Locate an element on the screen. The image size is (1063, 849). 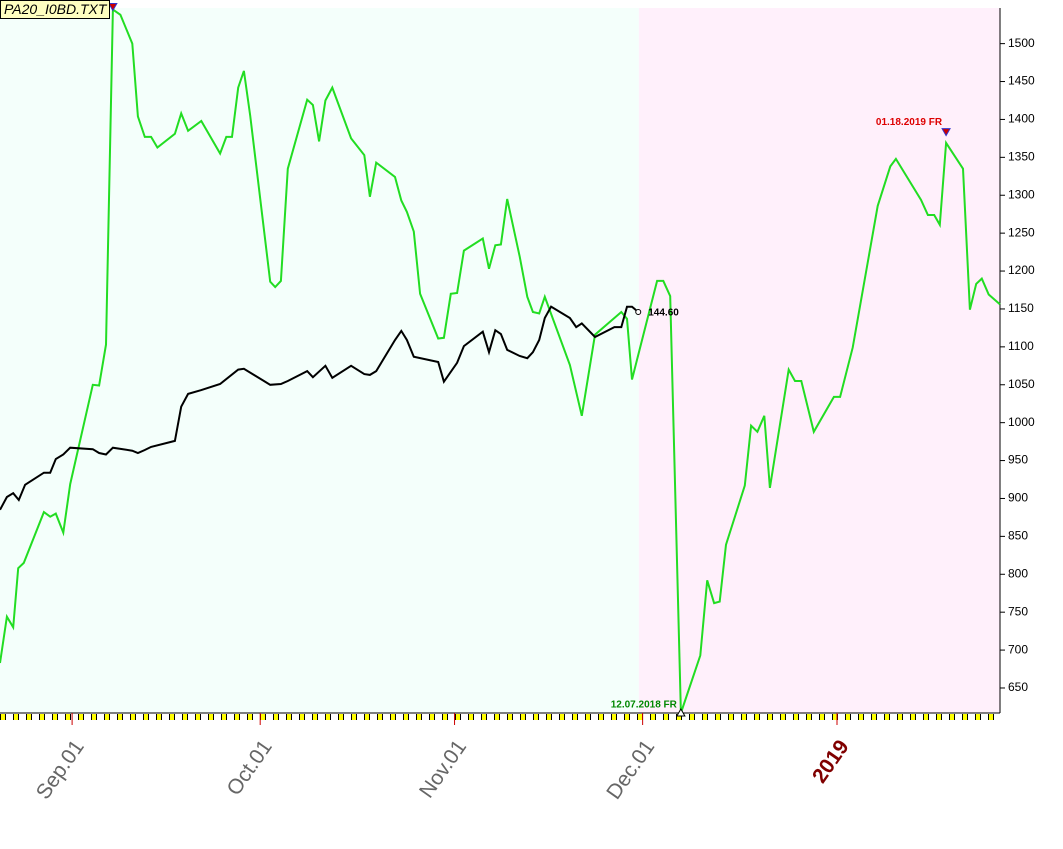
y-tick-label: 1250 is located at coordinates (1021, 232).